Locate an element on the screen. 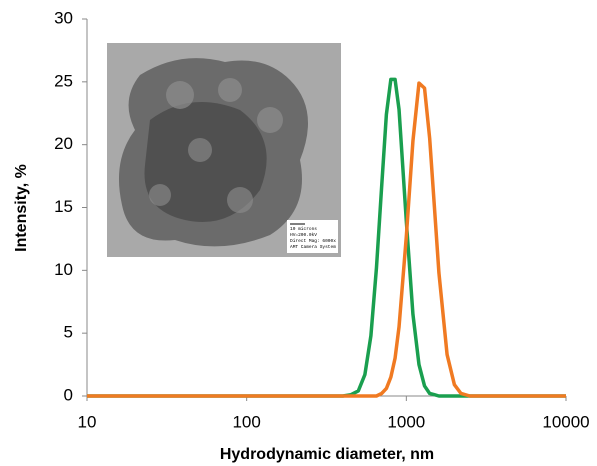 Image resolution: width=597 pixels, height=466 pixels. inset-label: 10 microns is located at coordinates (303, 229).